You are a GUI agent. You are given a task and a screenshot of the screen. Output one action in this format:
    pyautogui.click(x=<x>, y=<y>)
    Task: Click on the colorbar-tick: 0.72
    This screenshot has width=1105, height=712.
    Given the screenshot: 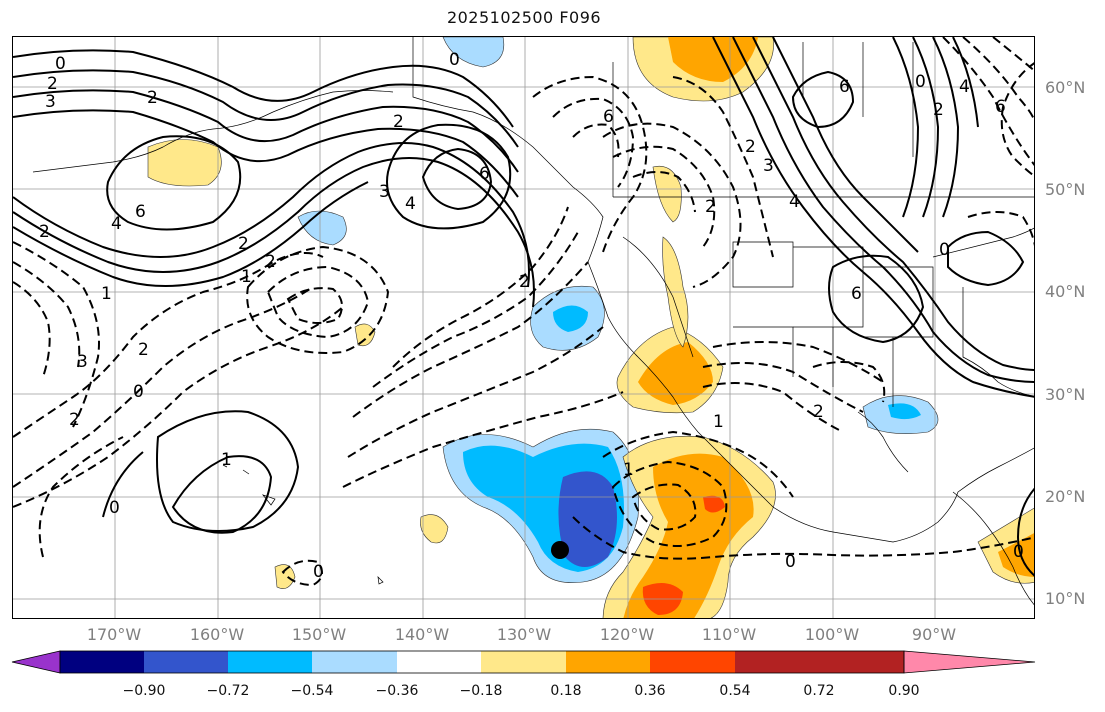 What is the action you would take?
    pyautogui.click(x=819, y=691)
    